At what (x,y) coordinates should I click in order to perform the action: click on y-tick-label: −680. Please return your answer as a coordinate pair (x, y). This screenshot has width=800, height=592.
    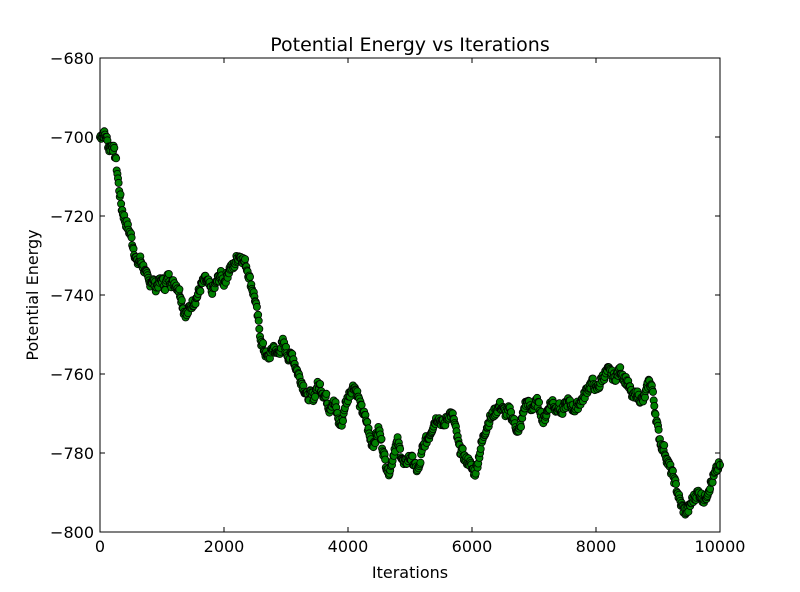
    Looking at the image, I should click on (72, 58).